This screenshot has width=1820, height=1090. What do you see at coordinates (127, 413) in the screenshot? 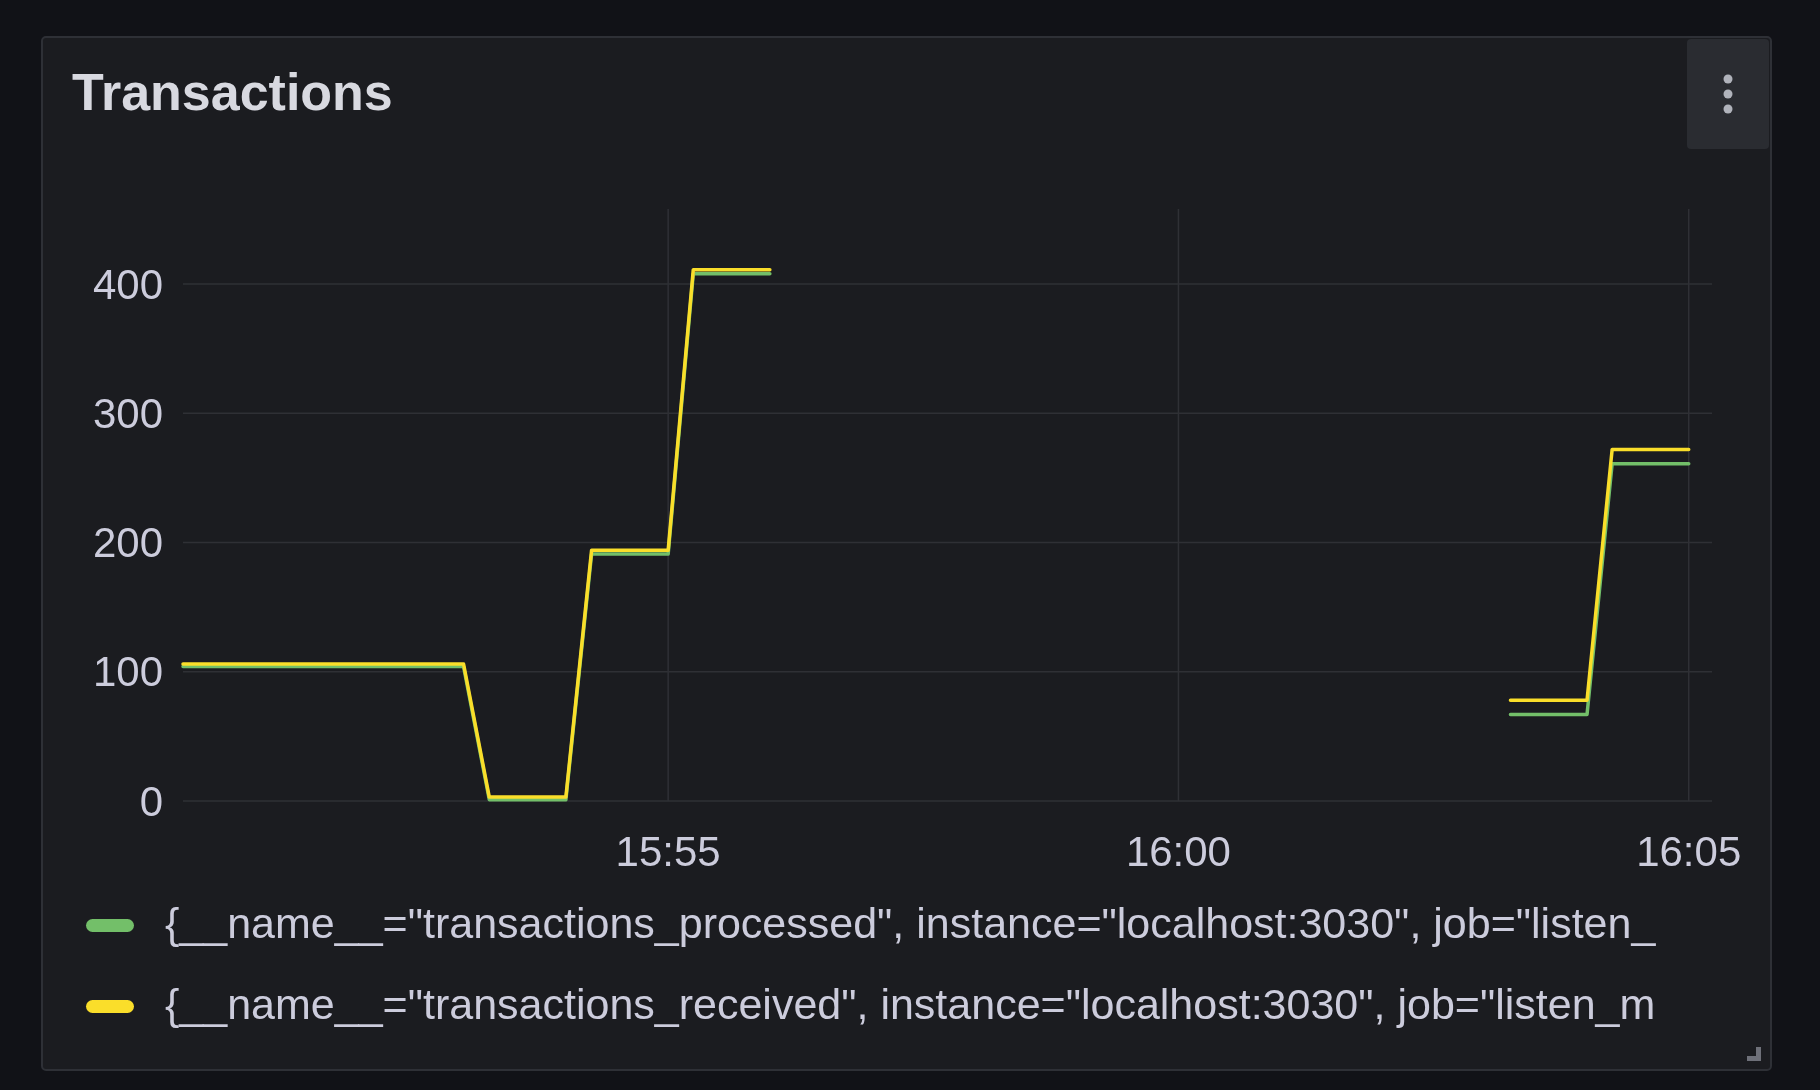
I see `y-tick-label: 300` at bounding box center [127, 413].